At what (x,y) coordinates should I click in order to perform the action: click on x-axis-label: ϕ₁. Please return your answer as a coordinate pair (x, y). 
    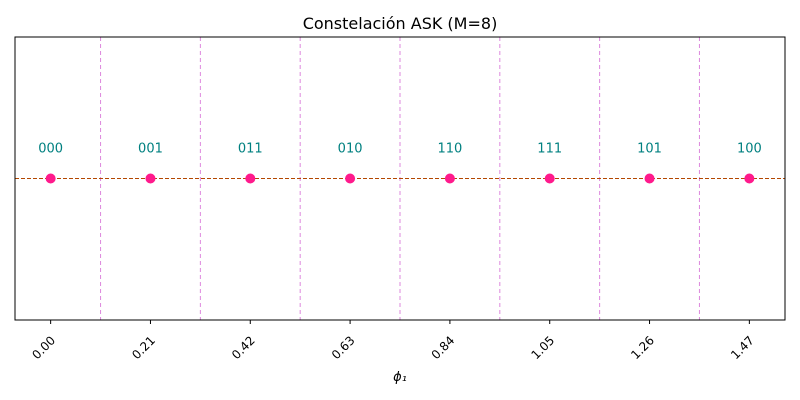
    Looking at the image, I should click on (400, 377).